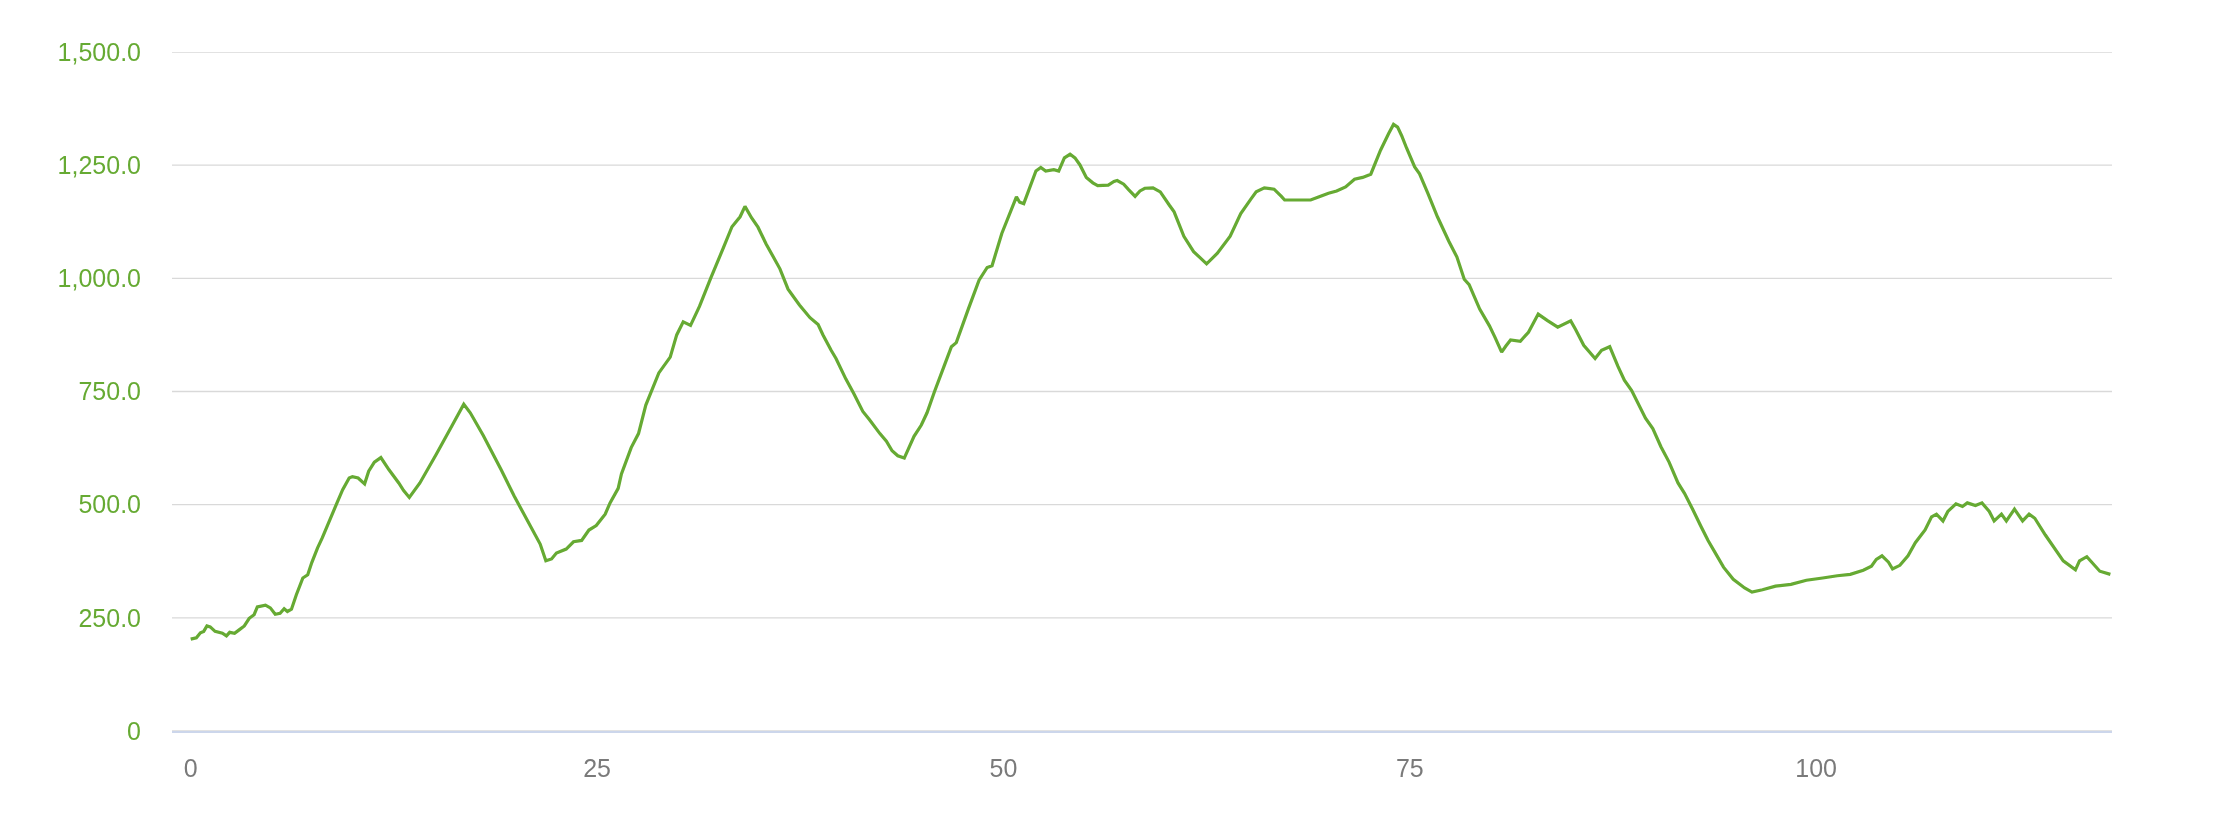 The height and width of the screenshot is (814, 2216). Describe the element at coordinates (99, 278) in the screenshot. I see `y-tick-label: 1,000.0` at that location.